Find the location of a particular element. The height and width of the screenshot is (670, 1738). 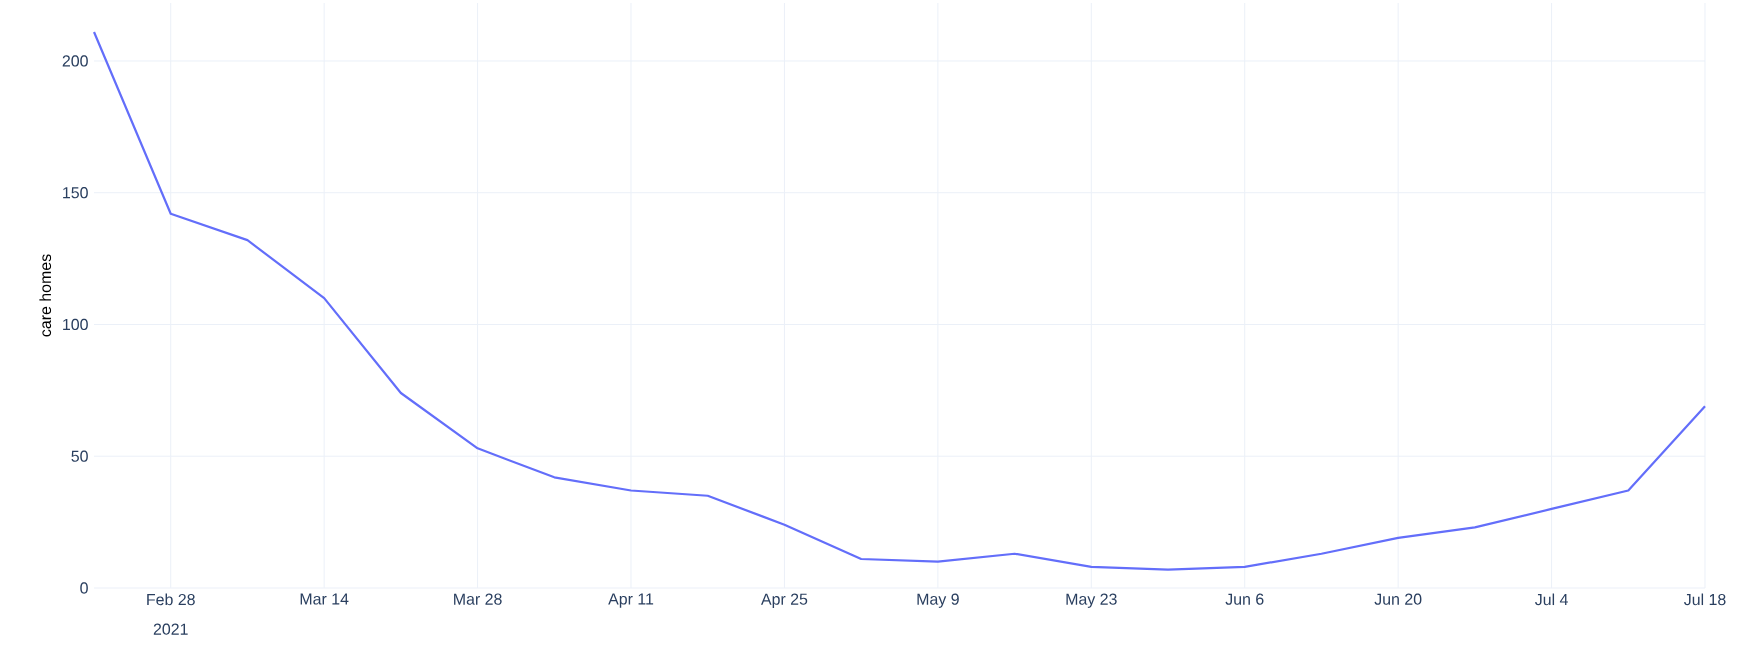

x-tick-label: Jun 6 is located at coordinates (1244, 599).